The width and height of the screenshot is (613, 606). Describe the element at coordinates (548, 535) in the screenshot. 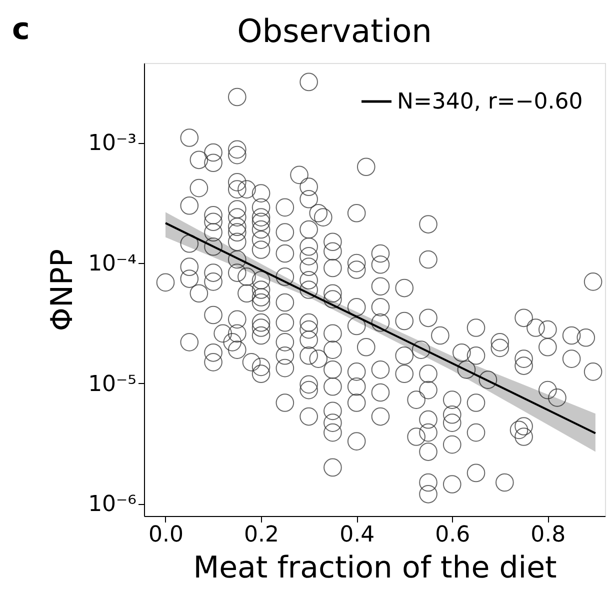

I see `x-tick-label: 0.8` at that location.